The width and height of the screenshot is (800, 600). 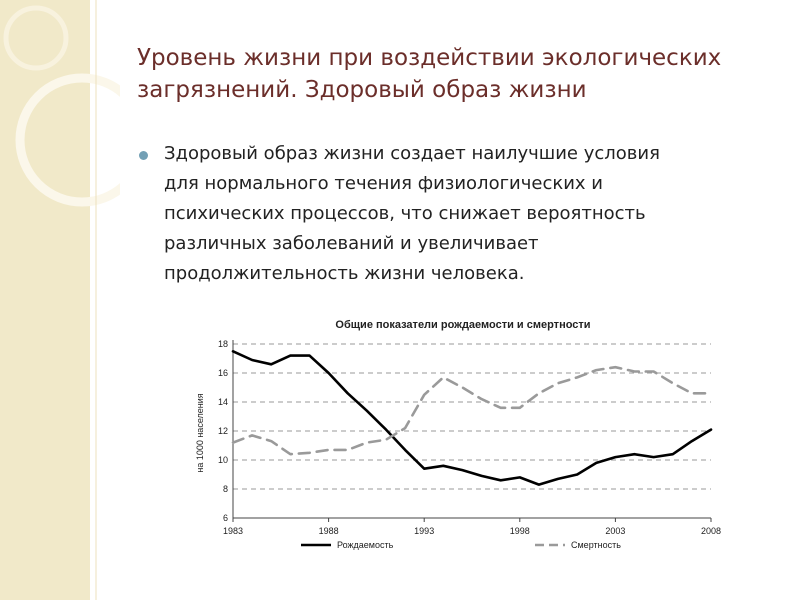 What do you see at coordinates (520, 531) in the screenshot?
I see `x-tick-label: 1998` at bounding box center [520, 531].